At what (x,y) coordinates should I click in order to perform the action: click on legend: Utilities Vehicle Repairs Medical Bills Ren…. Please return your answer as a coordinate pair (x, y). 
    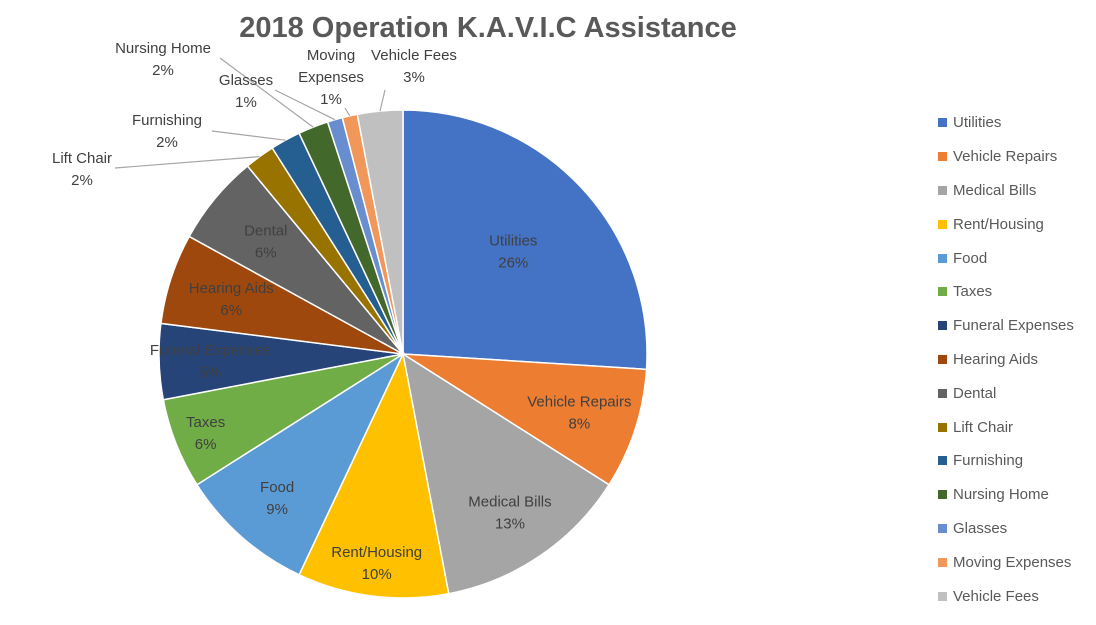
    Looking at the image, I should click on (1006, 359).